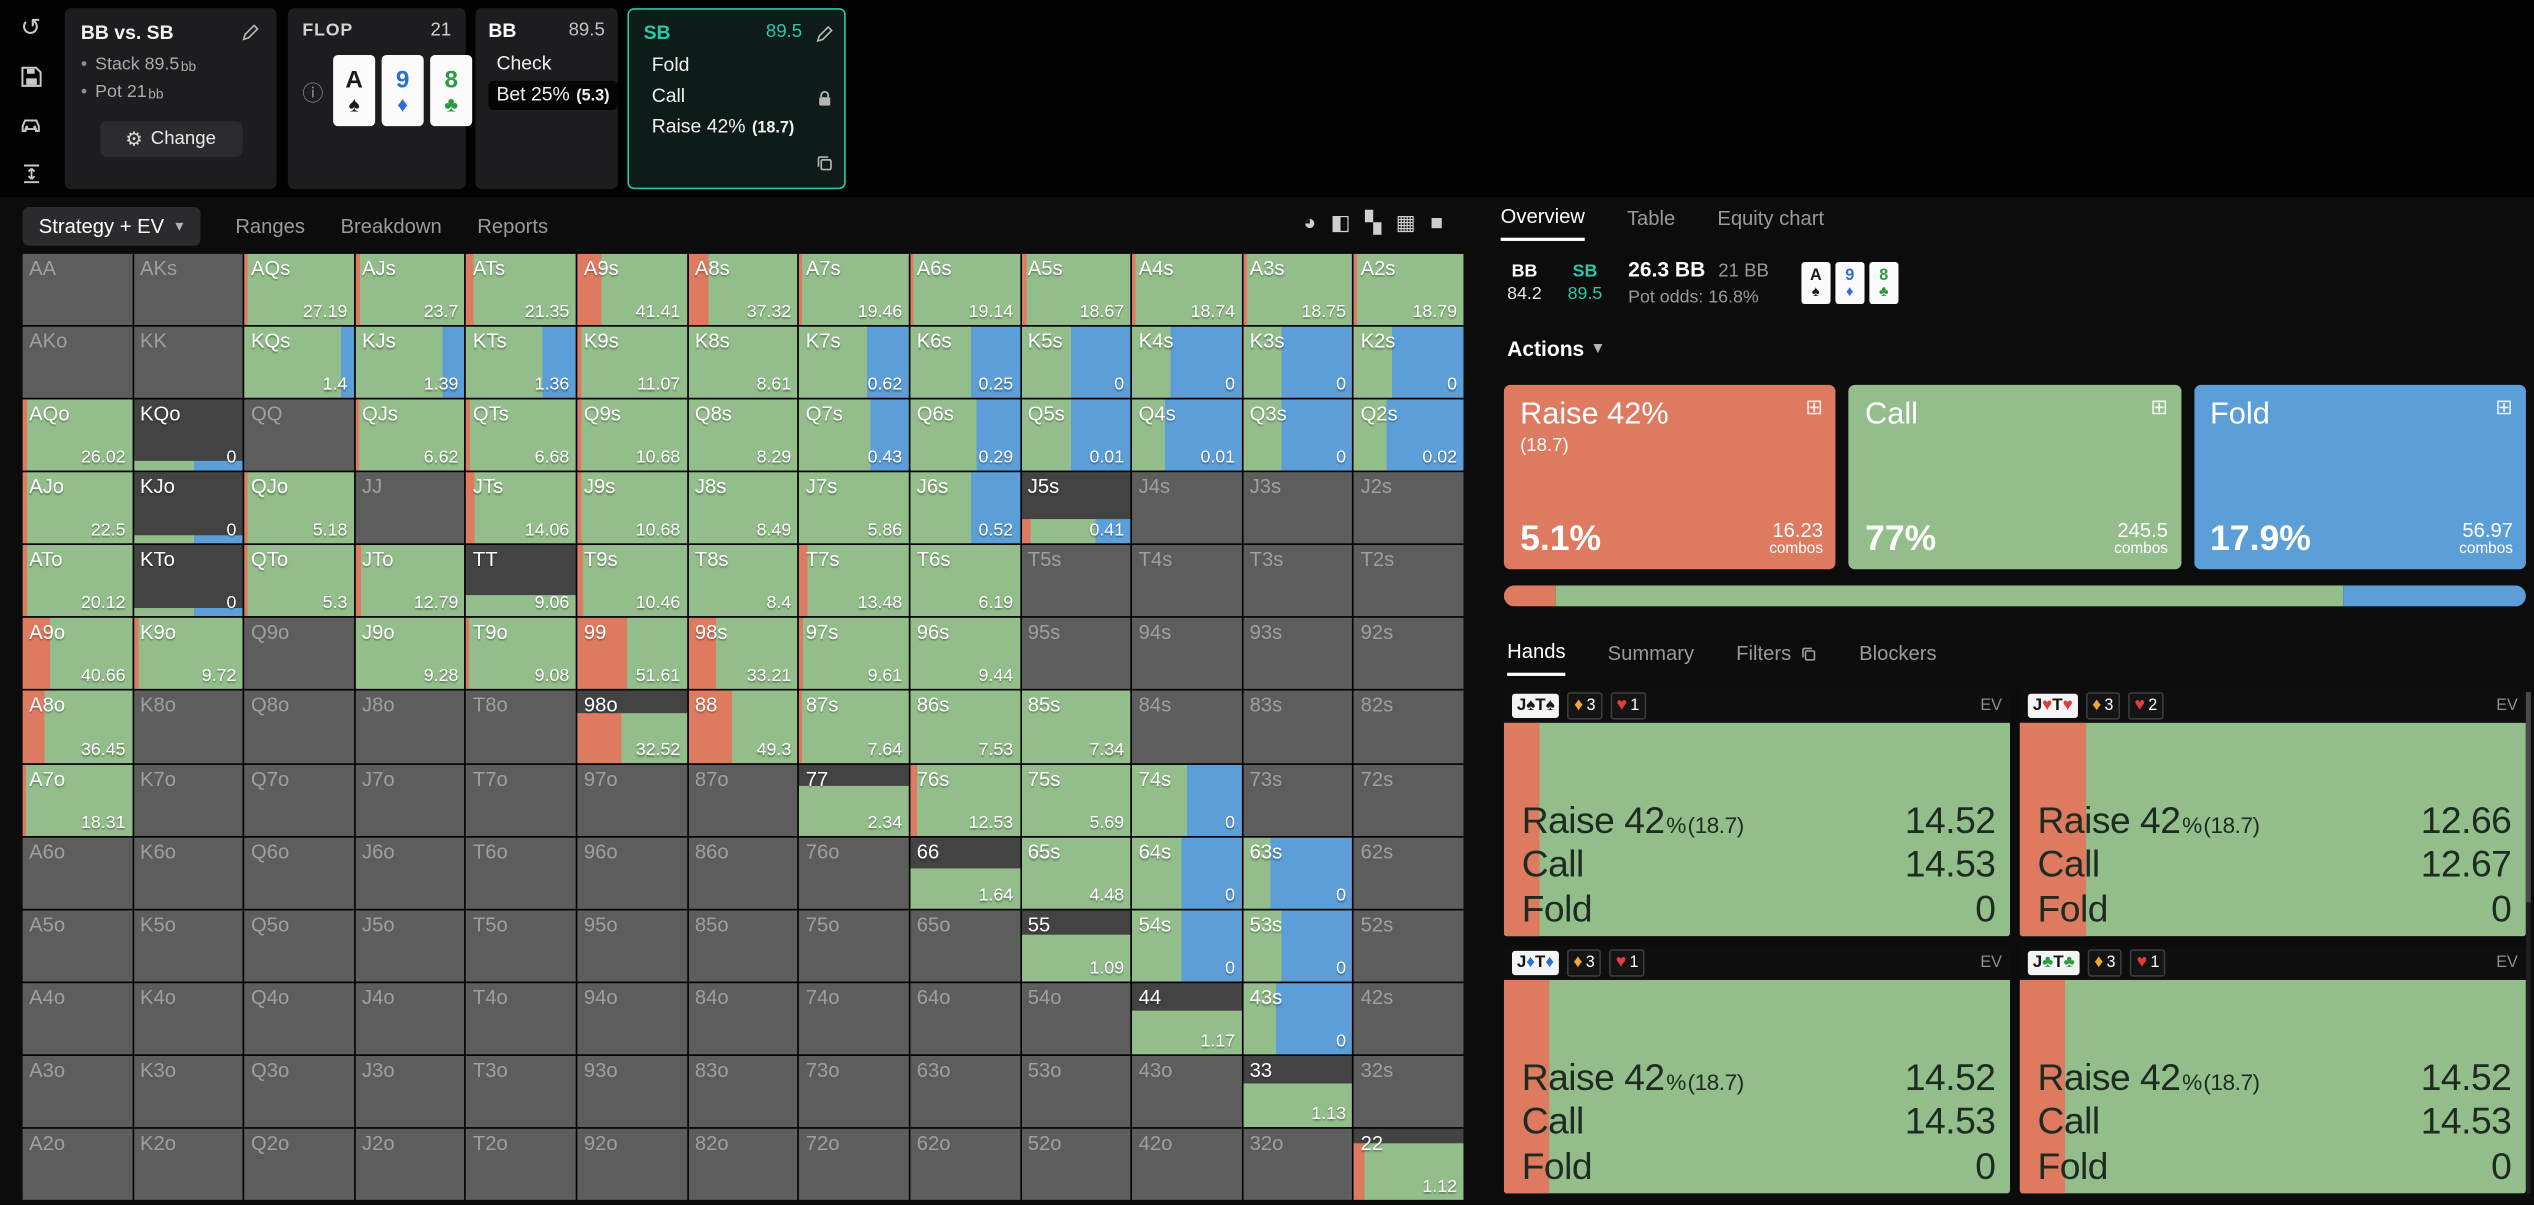 This screenshot has width=2534, height=1205. What do you see at coordinates (1409, 1164) in the screenshot?
I see `hand-cell-22: 22 1.12` at bounding box center [1409, 1164].